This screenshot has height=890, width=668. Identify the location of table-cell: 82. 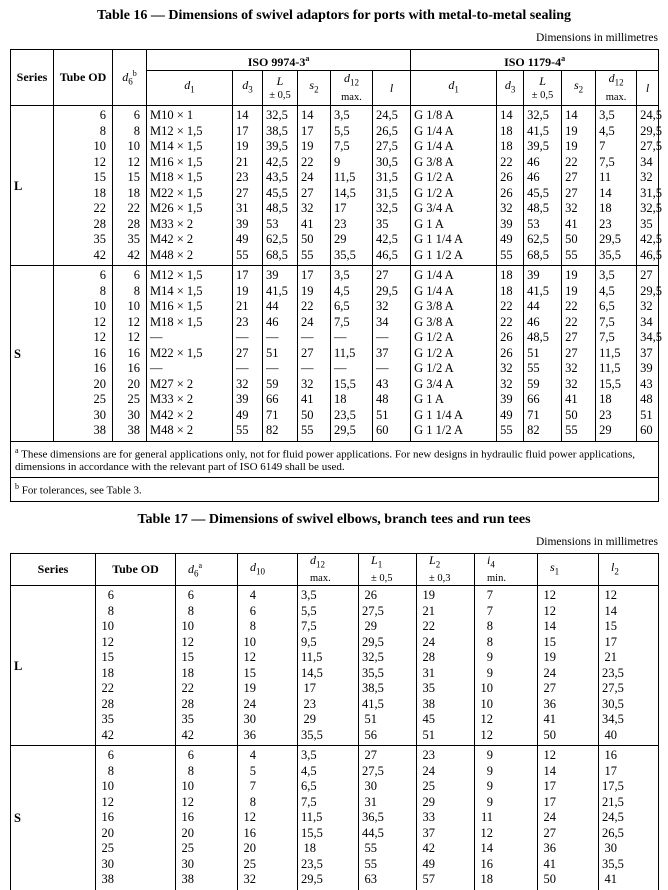
(543, 432).